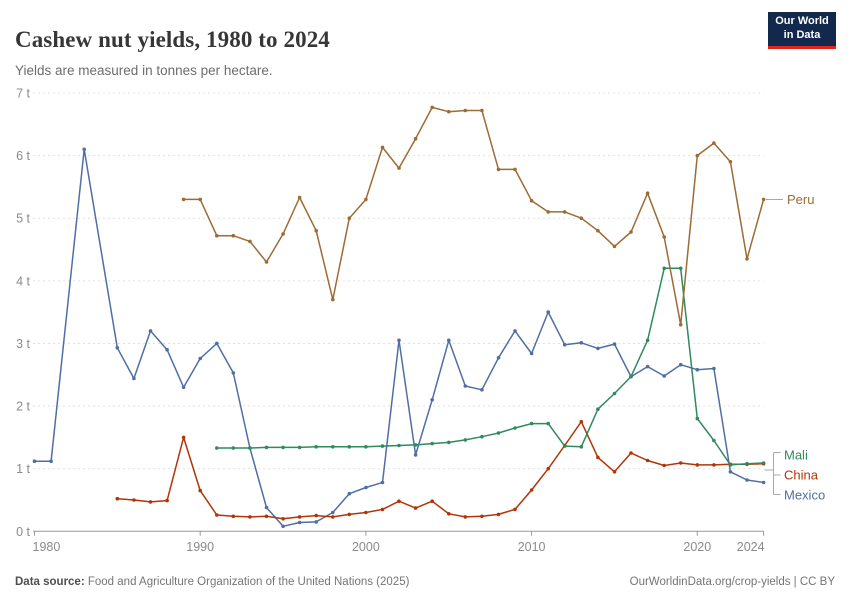 The image size is (850, 600). Describe the element at coordinates (772, 473) in the screenshot. I see `legend-bracket` at that location.